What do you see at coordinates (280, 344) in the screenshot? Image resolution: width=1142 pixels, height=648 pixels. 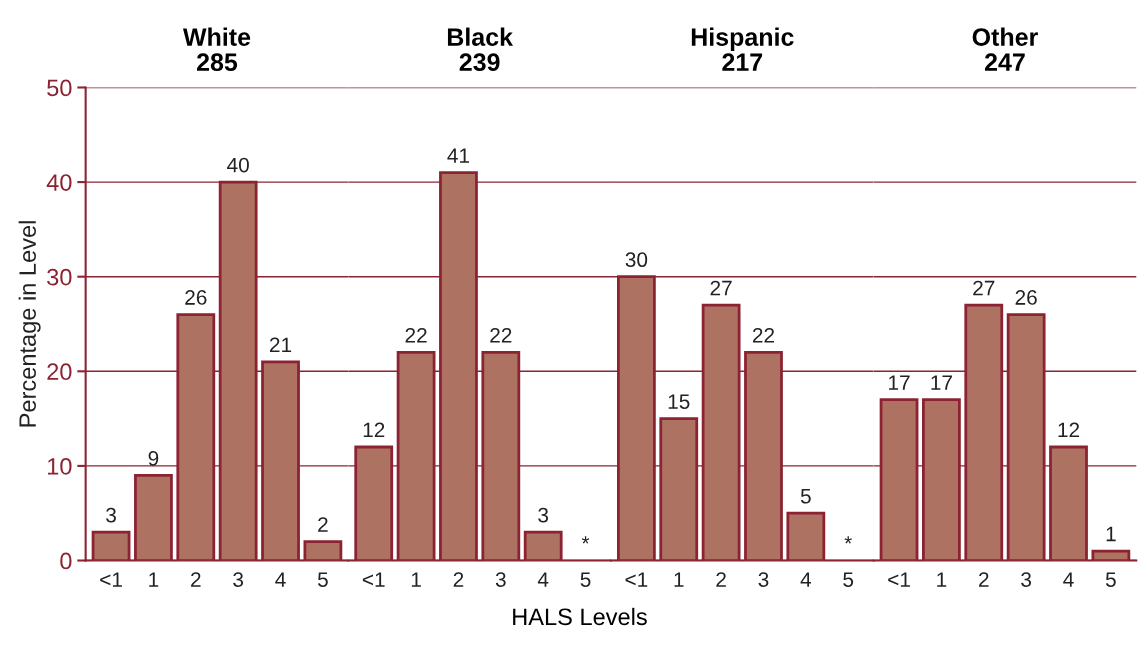 I see `data-label: 21` at bounding box center [280, 344].